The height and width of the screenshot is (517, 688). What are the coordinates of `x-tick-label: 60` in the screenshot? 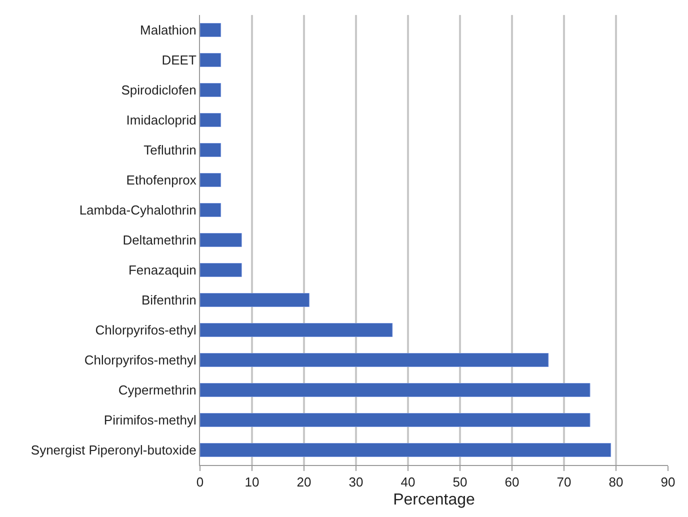 It's located at (512, 482).